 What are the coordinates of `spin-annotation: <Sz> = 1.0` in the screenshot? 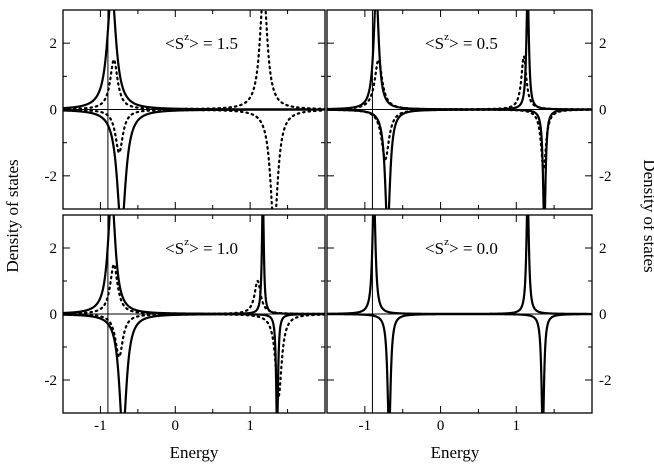 It's located at (201, 247).